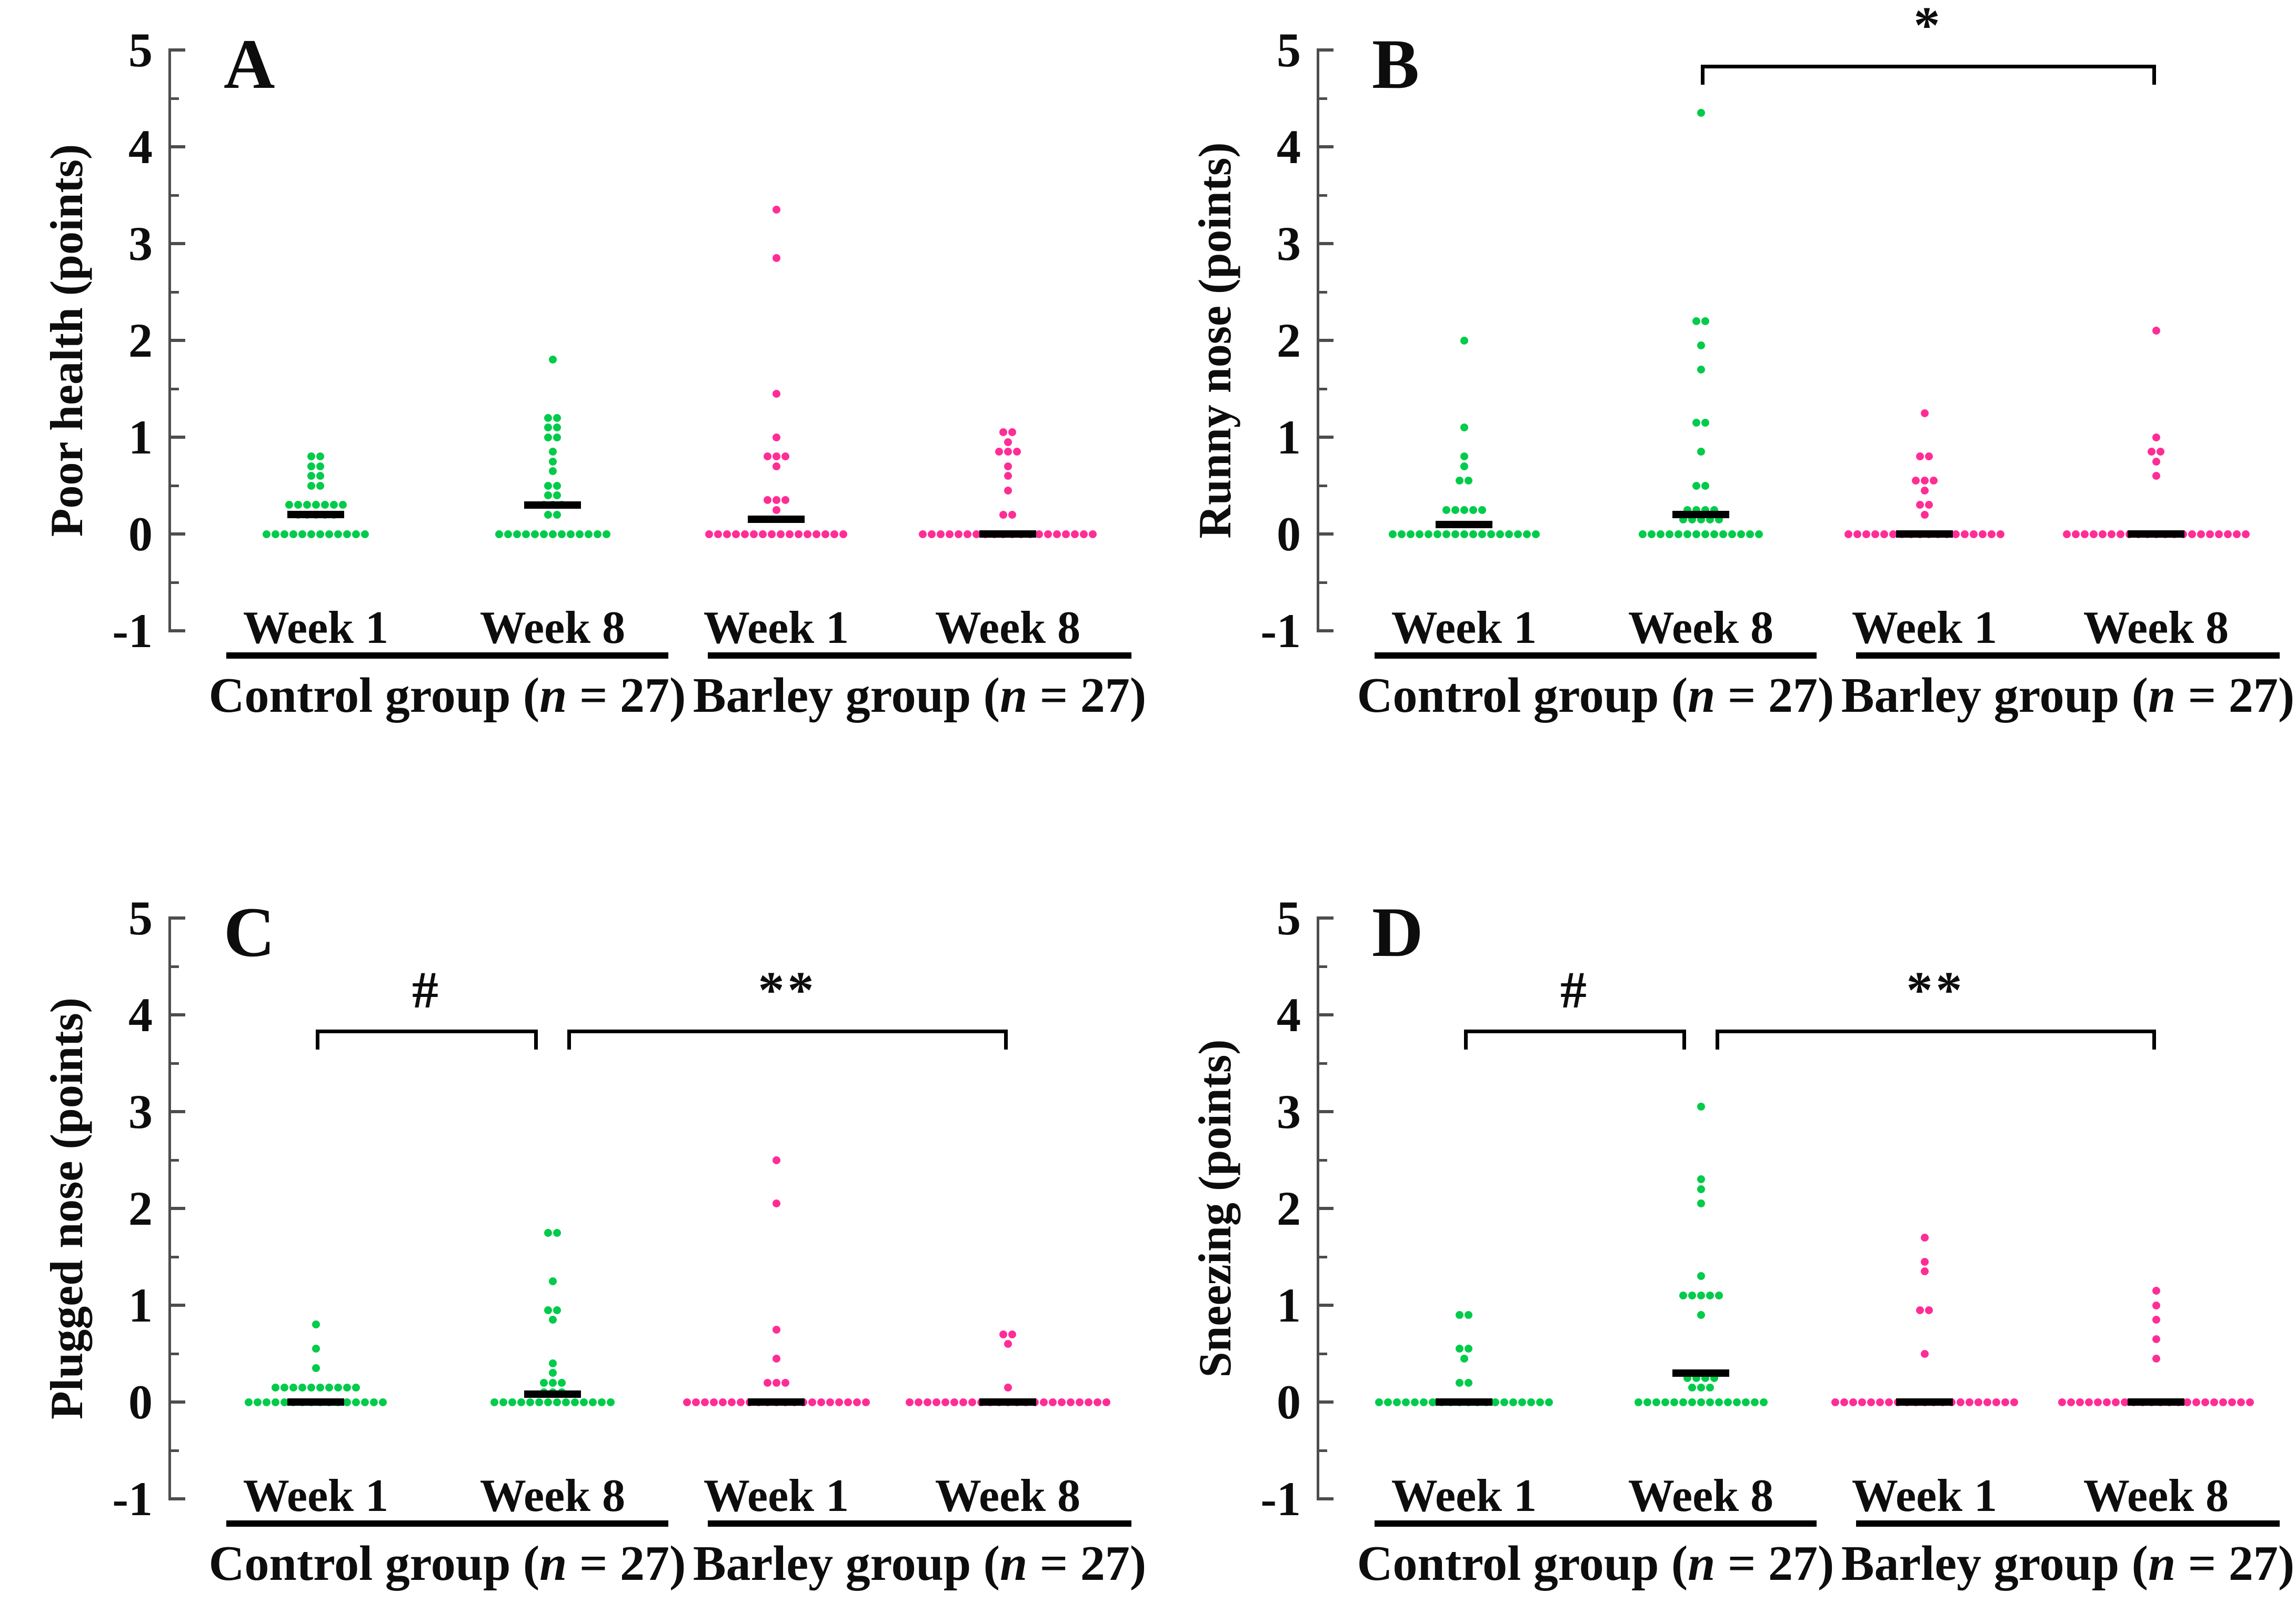  I want to click on significance-bracket, so click(427, 1031).